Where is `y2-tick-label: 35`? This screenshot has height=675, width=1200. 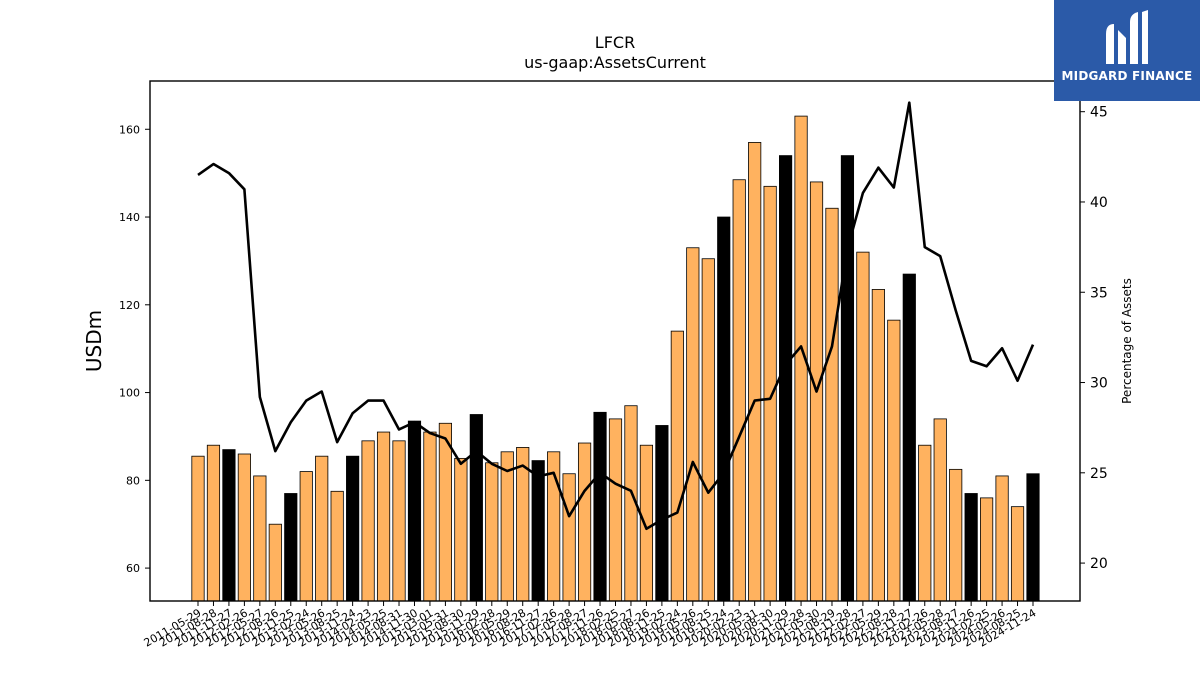 y2-tick-label: 35 is located at coordinates (1099, 293).